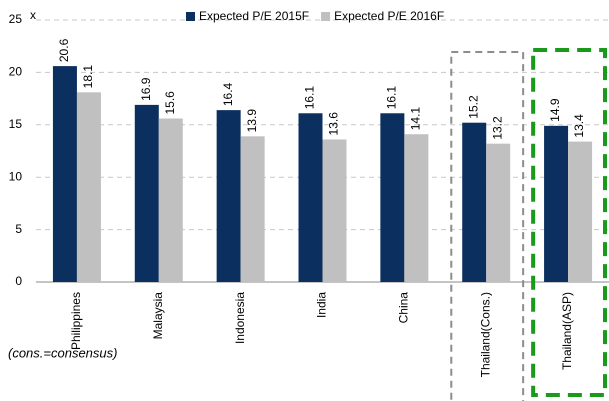 The image size is (609, 401). What do you see at coordinates (33, 15) in the screenshot?
I see `y-axis-unit: x` at bounding box center [33, 15].